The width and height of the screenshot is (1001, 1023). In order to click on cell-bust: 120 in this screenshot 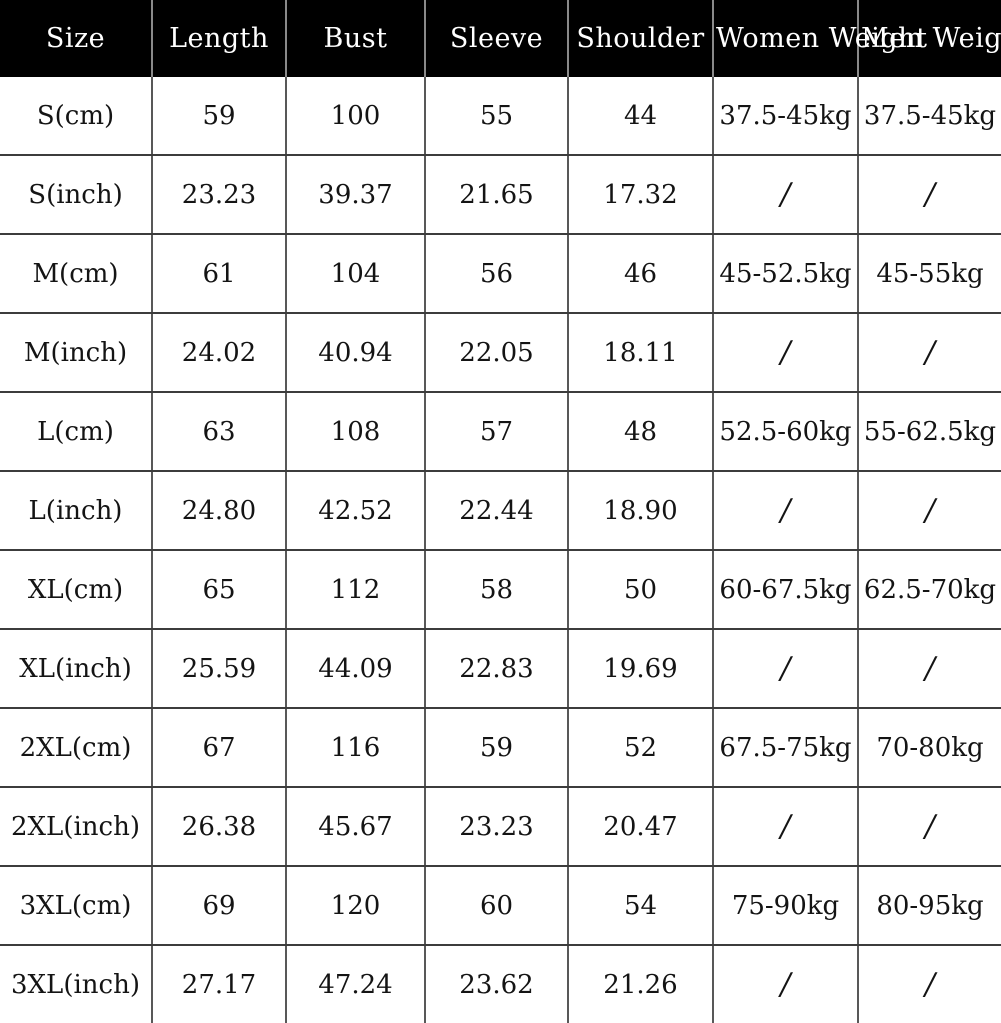, I will do `click(356, 906)`.